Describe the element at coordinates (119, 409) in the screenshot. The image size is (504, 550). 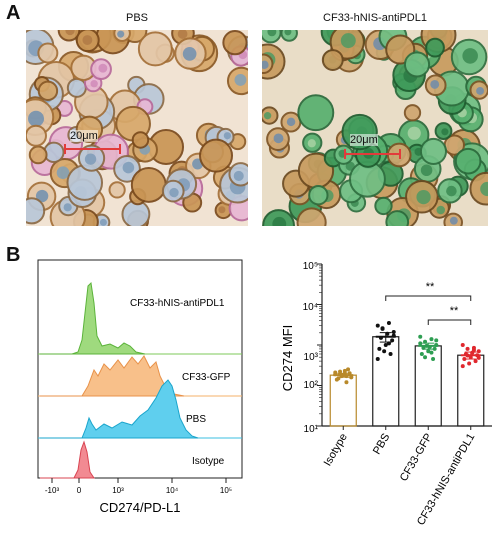
I see `histogram-curve-pbs` at that location.